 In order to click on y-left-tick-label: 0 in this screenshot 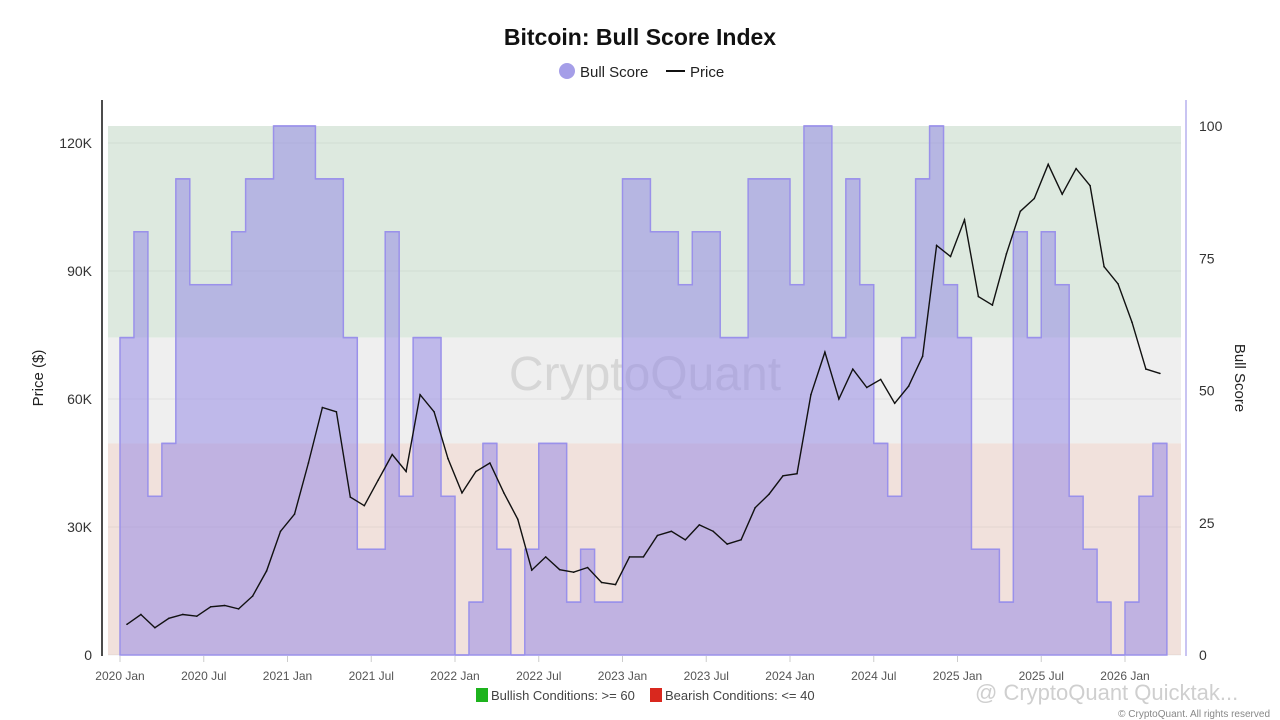, I will do `click(88, 655)`.